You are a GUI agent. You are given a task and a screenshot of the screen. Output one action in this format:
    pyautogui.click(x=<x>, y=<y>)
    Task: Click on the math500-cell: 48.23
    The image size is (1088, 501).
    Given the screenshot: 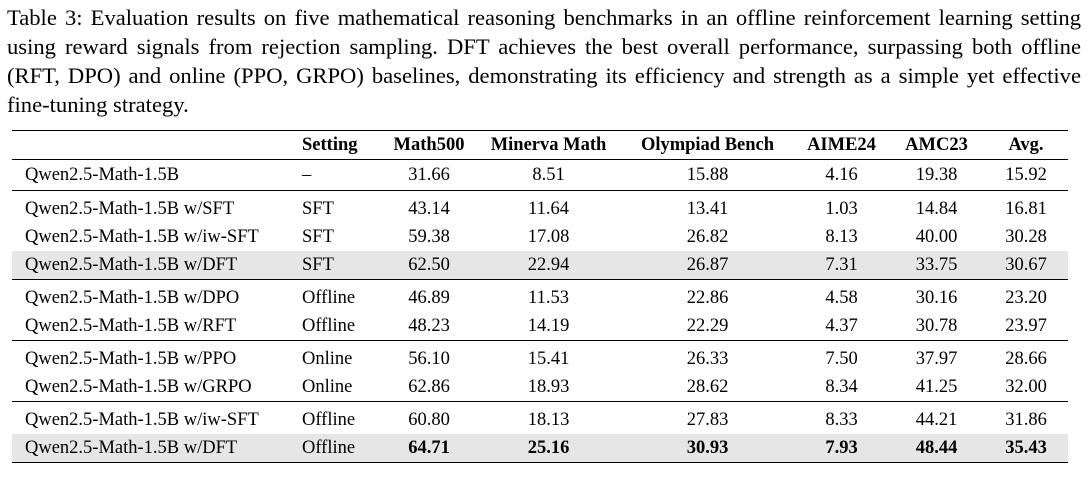 What is the action you would take?
    pyautogui.click(x=429, y=325)
    